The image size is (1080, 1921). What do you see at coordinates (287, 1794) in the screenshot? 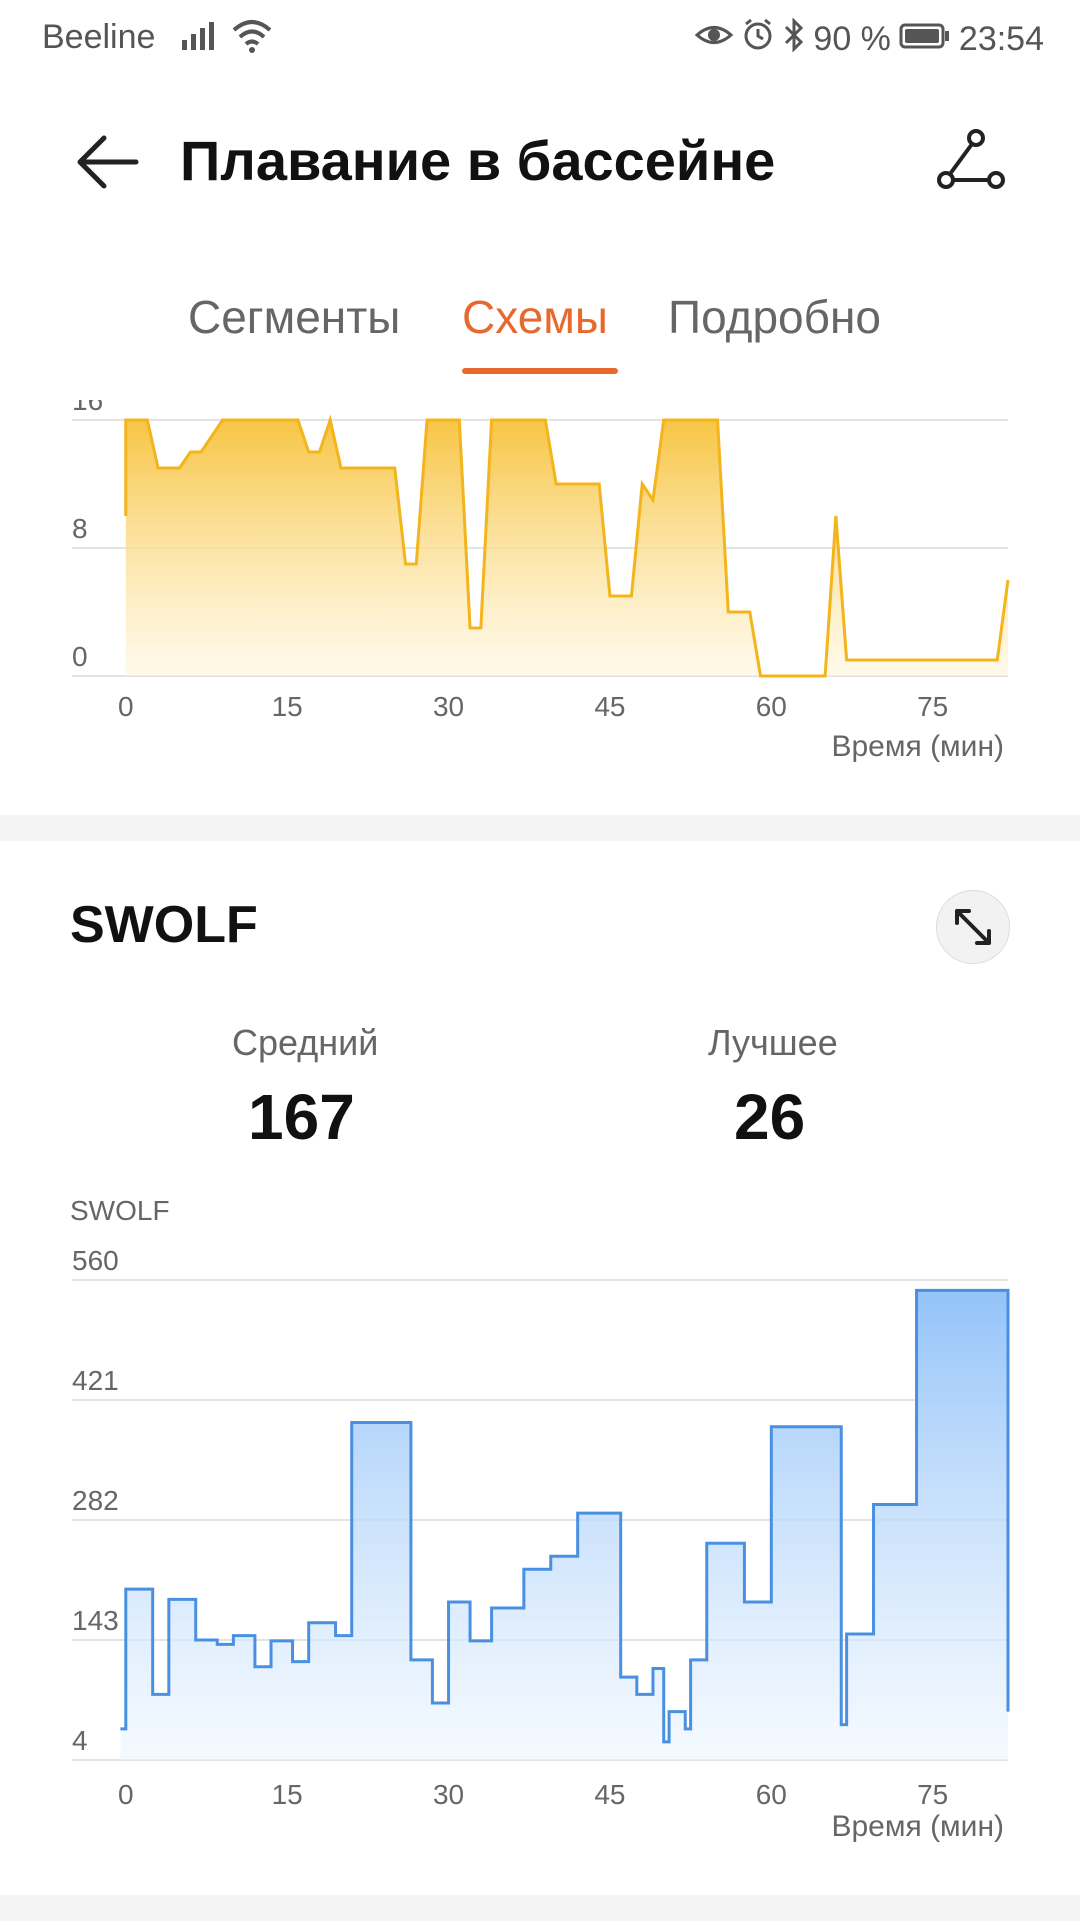
I see `swolf-x-tick-label: 15` at bounding box center [287, 1794].